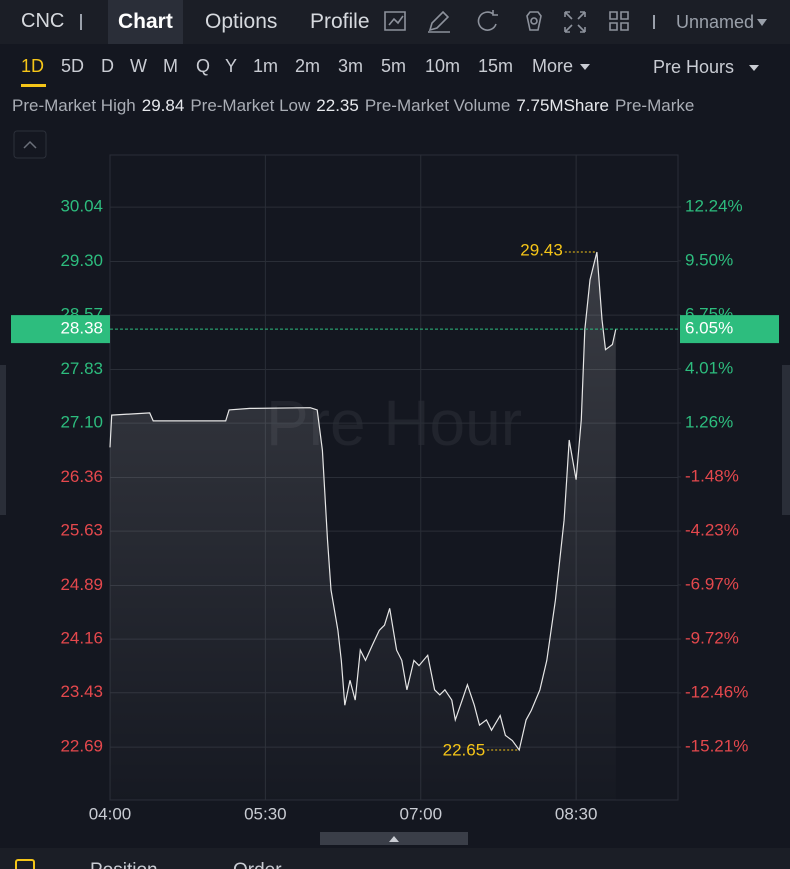  Describe the element at coordinates (506, 21) in the screenshot. I see `toolbar-icons` at that location.